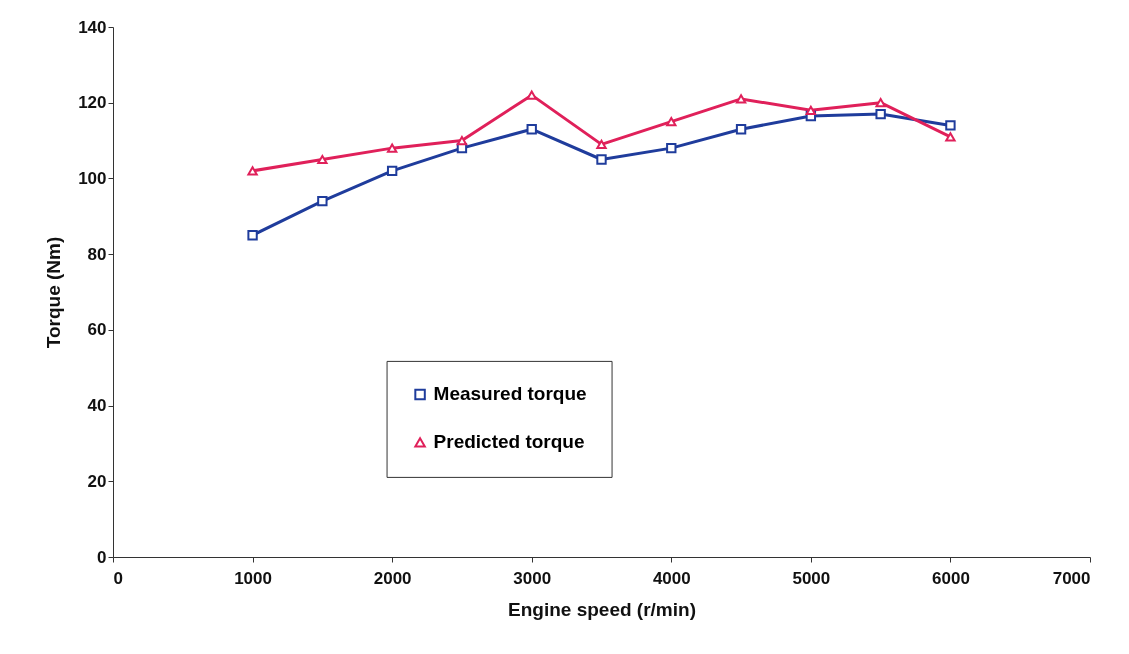 Image resolution: width=1129 pixels, height=654 pixels. What do you see at coordinates (54, 292) in the screenshot?
I see `y-axis-title: Torque (Nm)` at bounding box center [54, 292].